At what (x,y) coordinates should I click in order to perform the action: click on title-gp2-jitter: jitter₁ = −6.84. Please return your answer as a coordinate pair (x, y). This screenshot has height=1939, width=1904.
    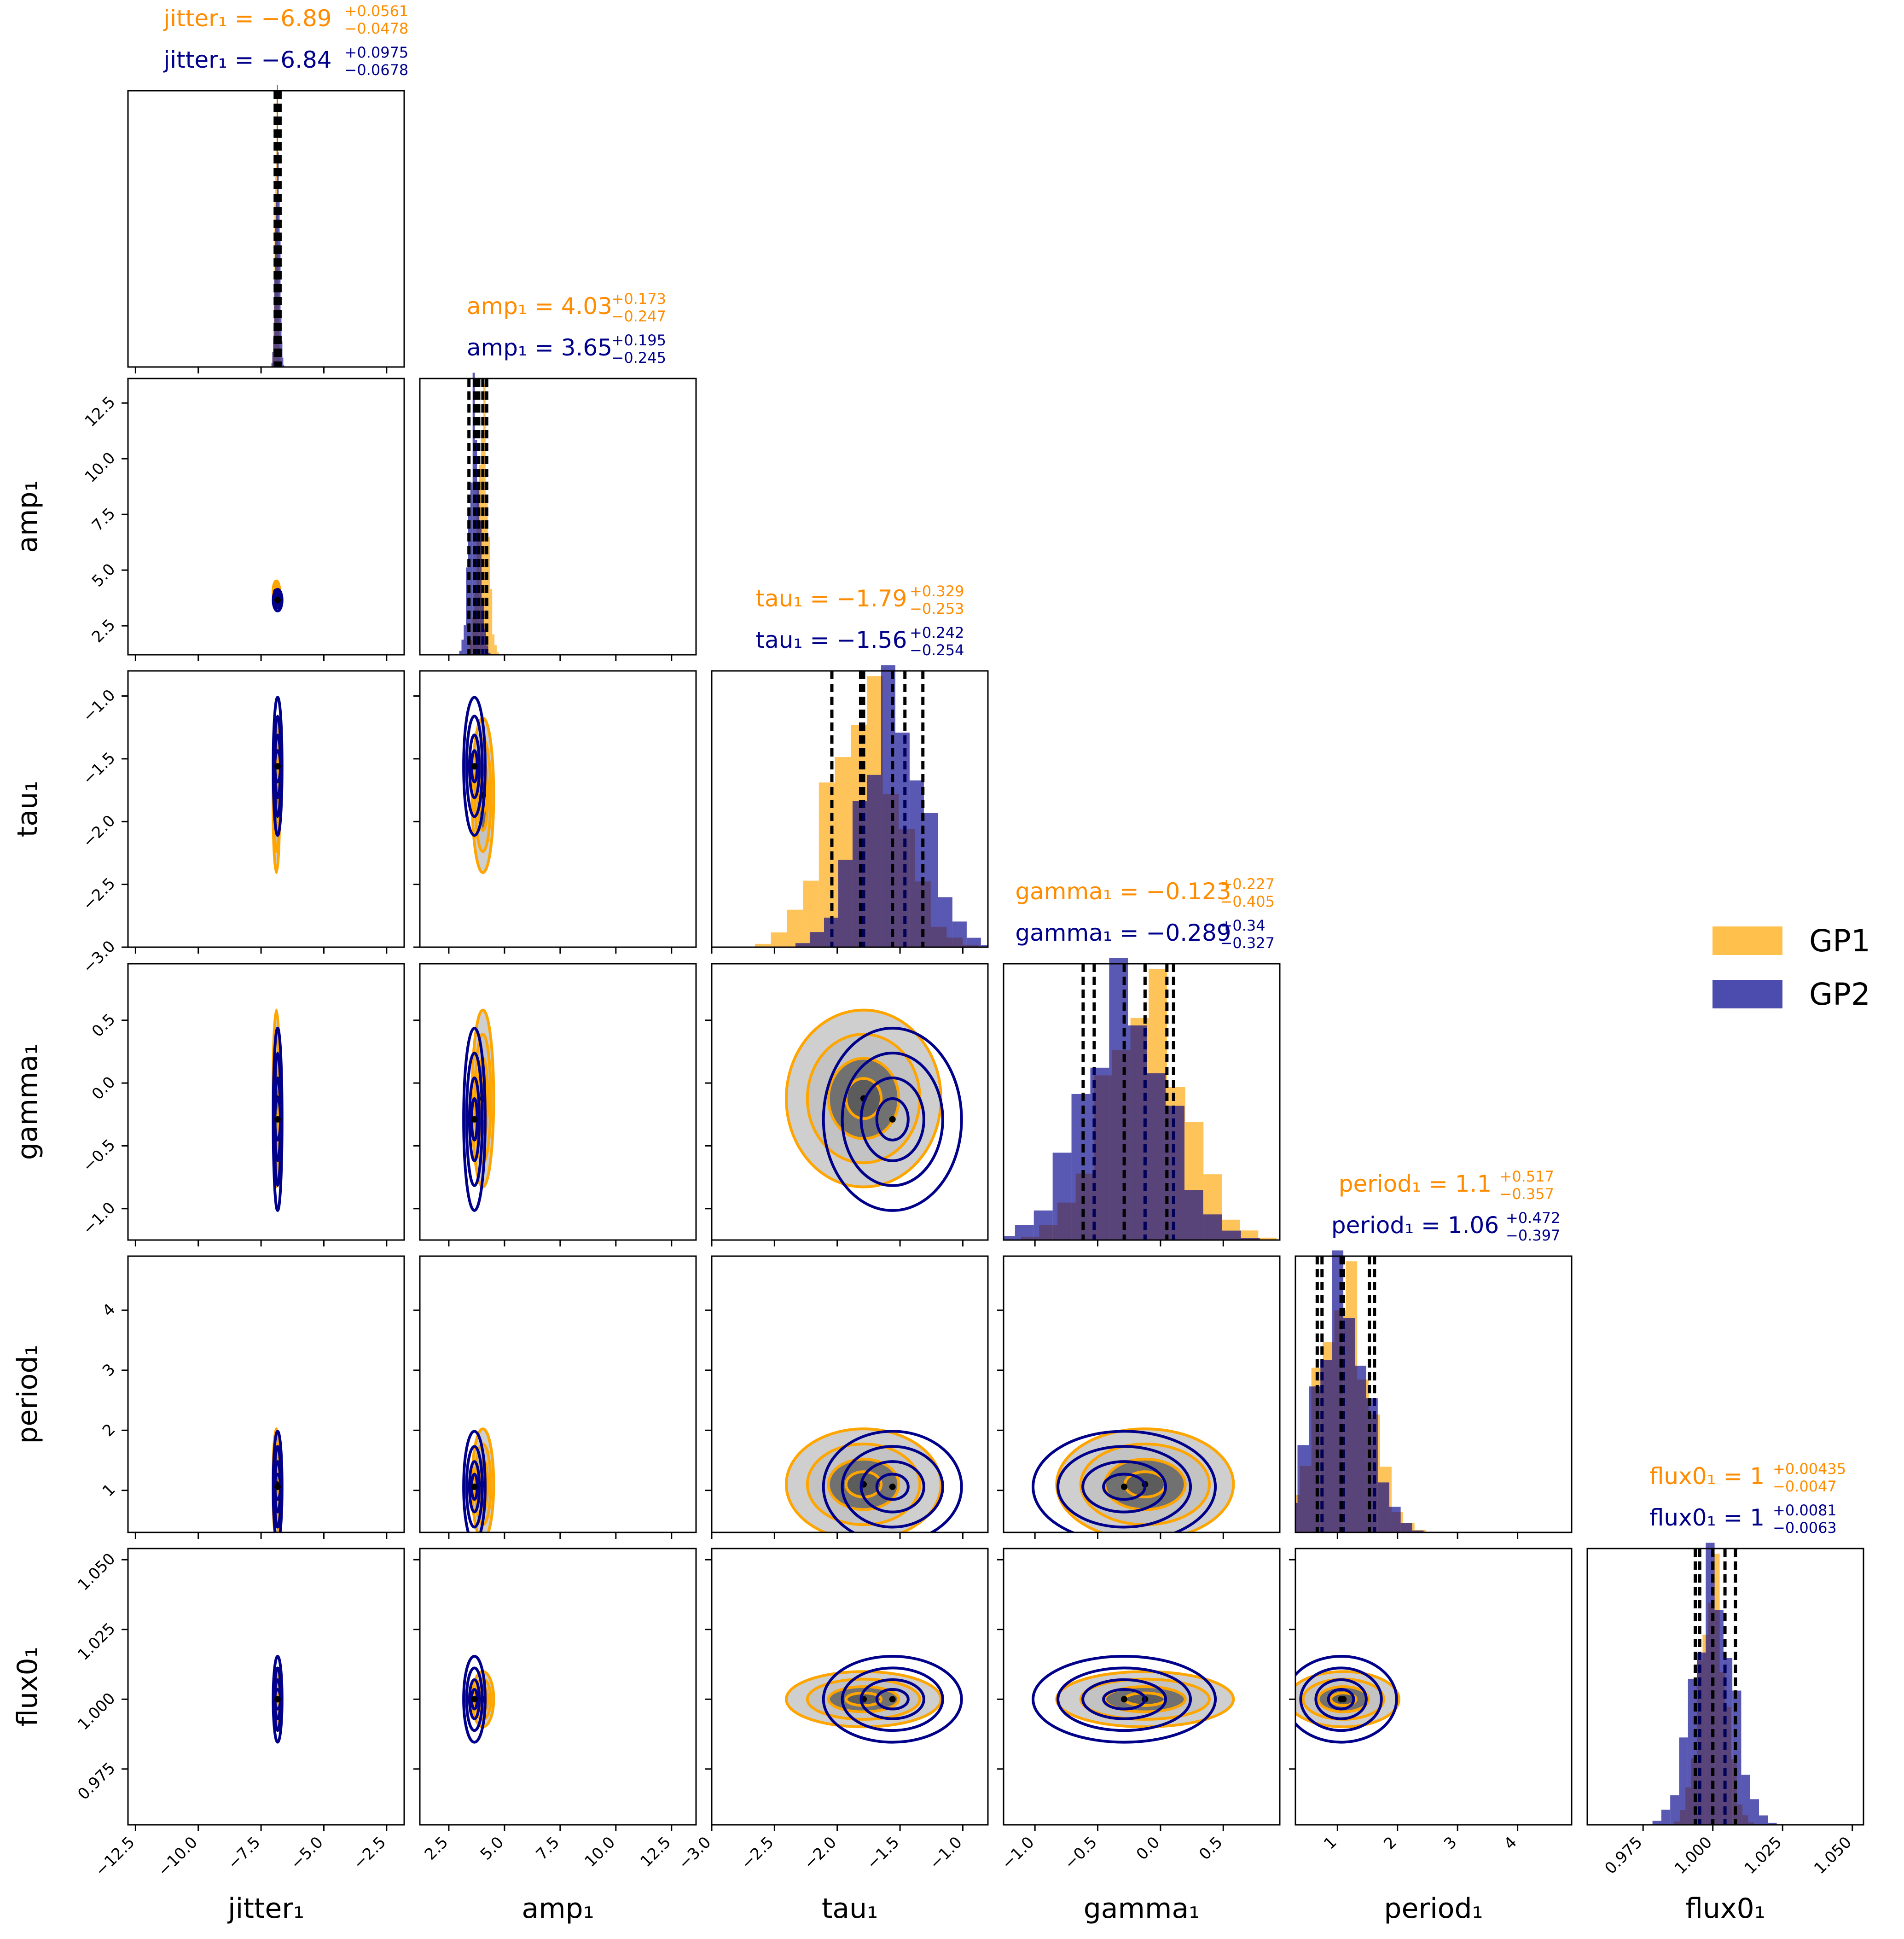
    Looking at the image, I should click on (247, 60).